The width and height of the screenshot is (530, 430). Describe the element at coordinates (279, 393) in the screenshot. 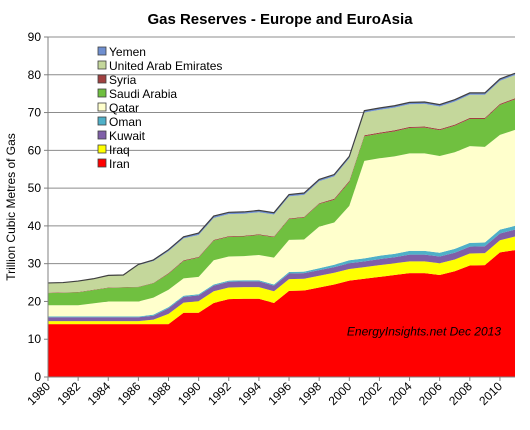

I see `x-tick-label: 1996` at that location.